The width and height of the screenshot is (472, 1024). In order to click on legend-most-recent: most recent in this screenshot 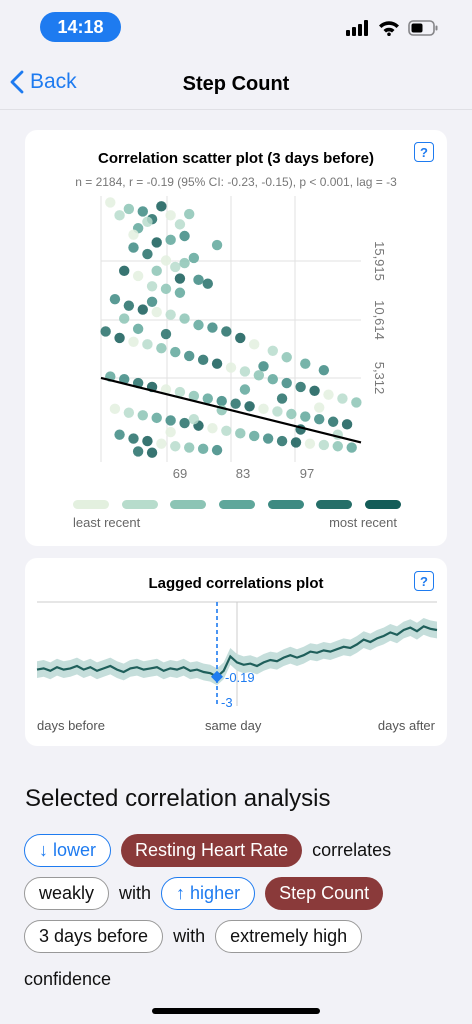, I will do `click(363, 522)`.